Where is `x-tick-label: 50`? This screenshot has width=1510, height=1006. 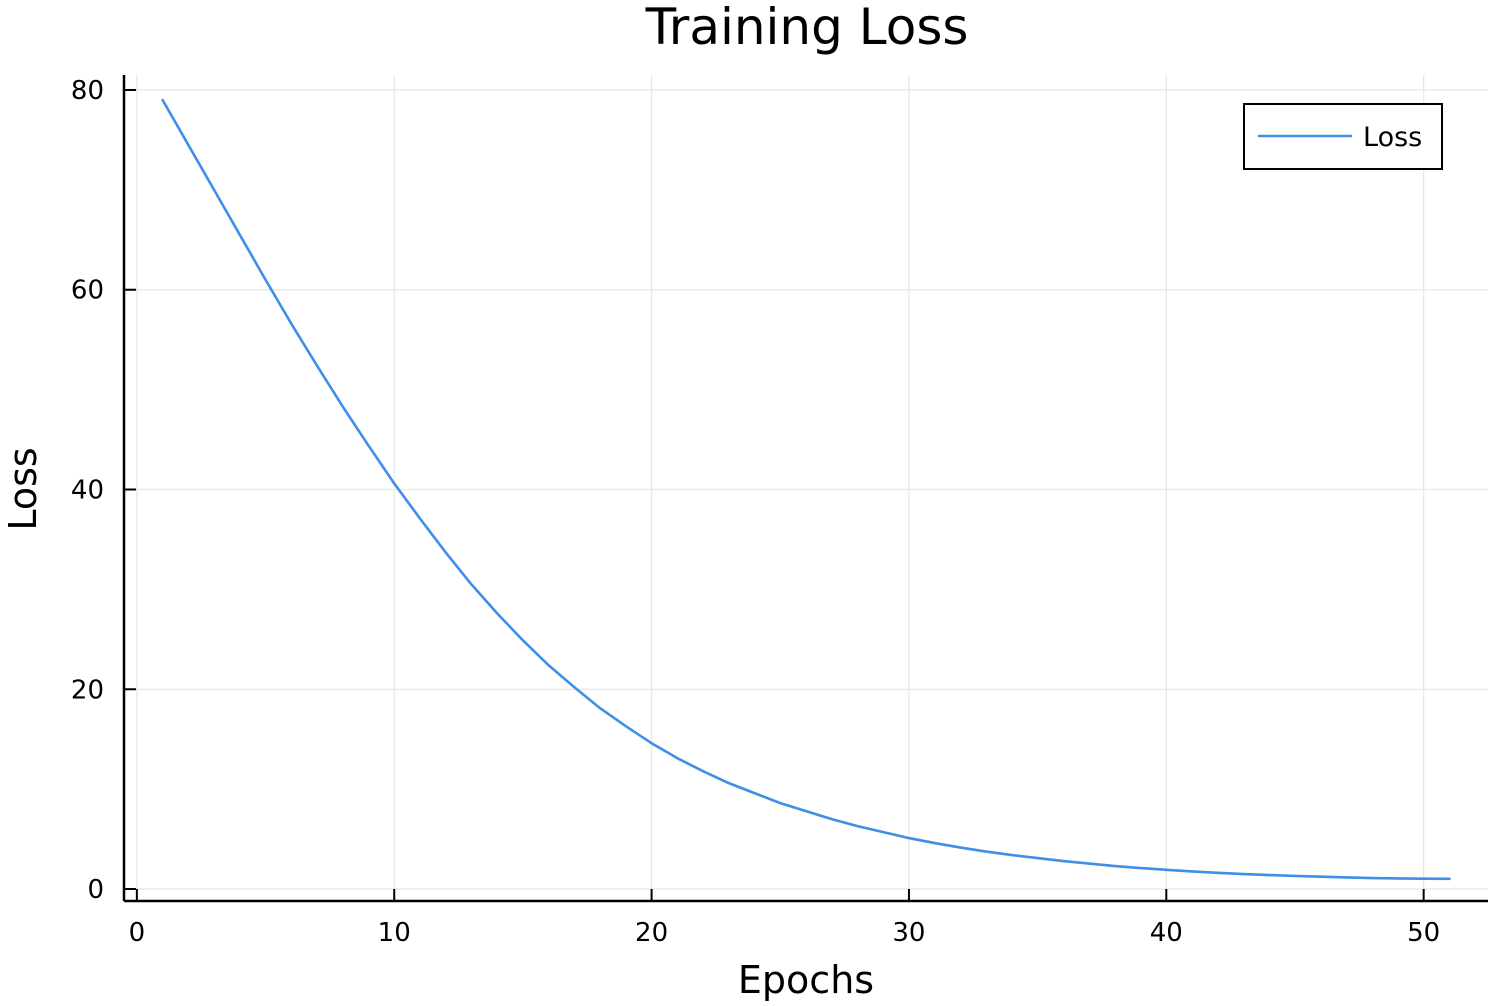
x-tick-label: 50 is located at coordinates (1423, 933).